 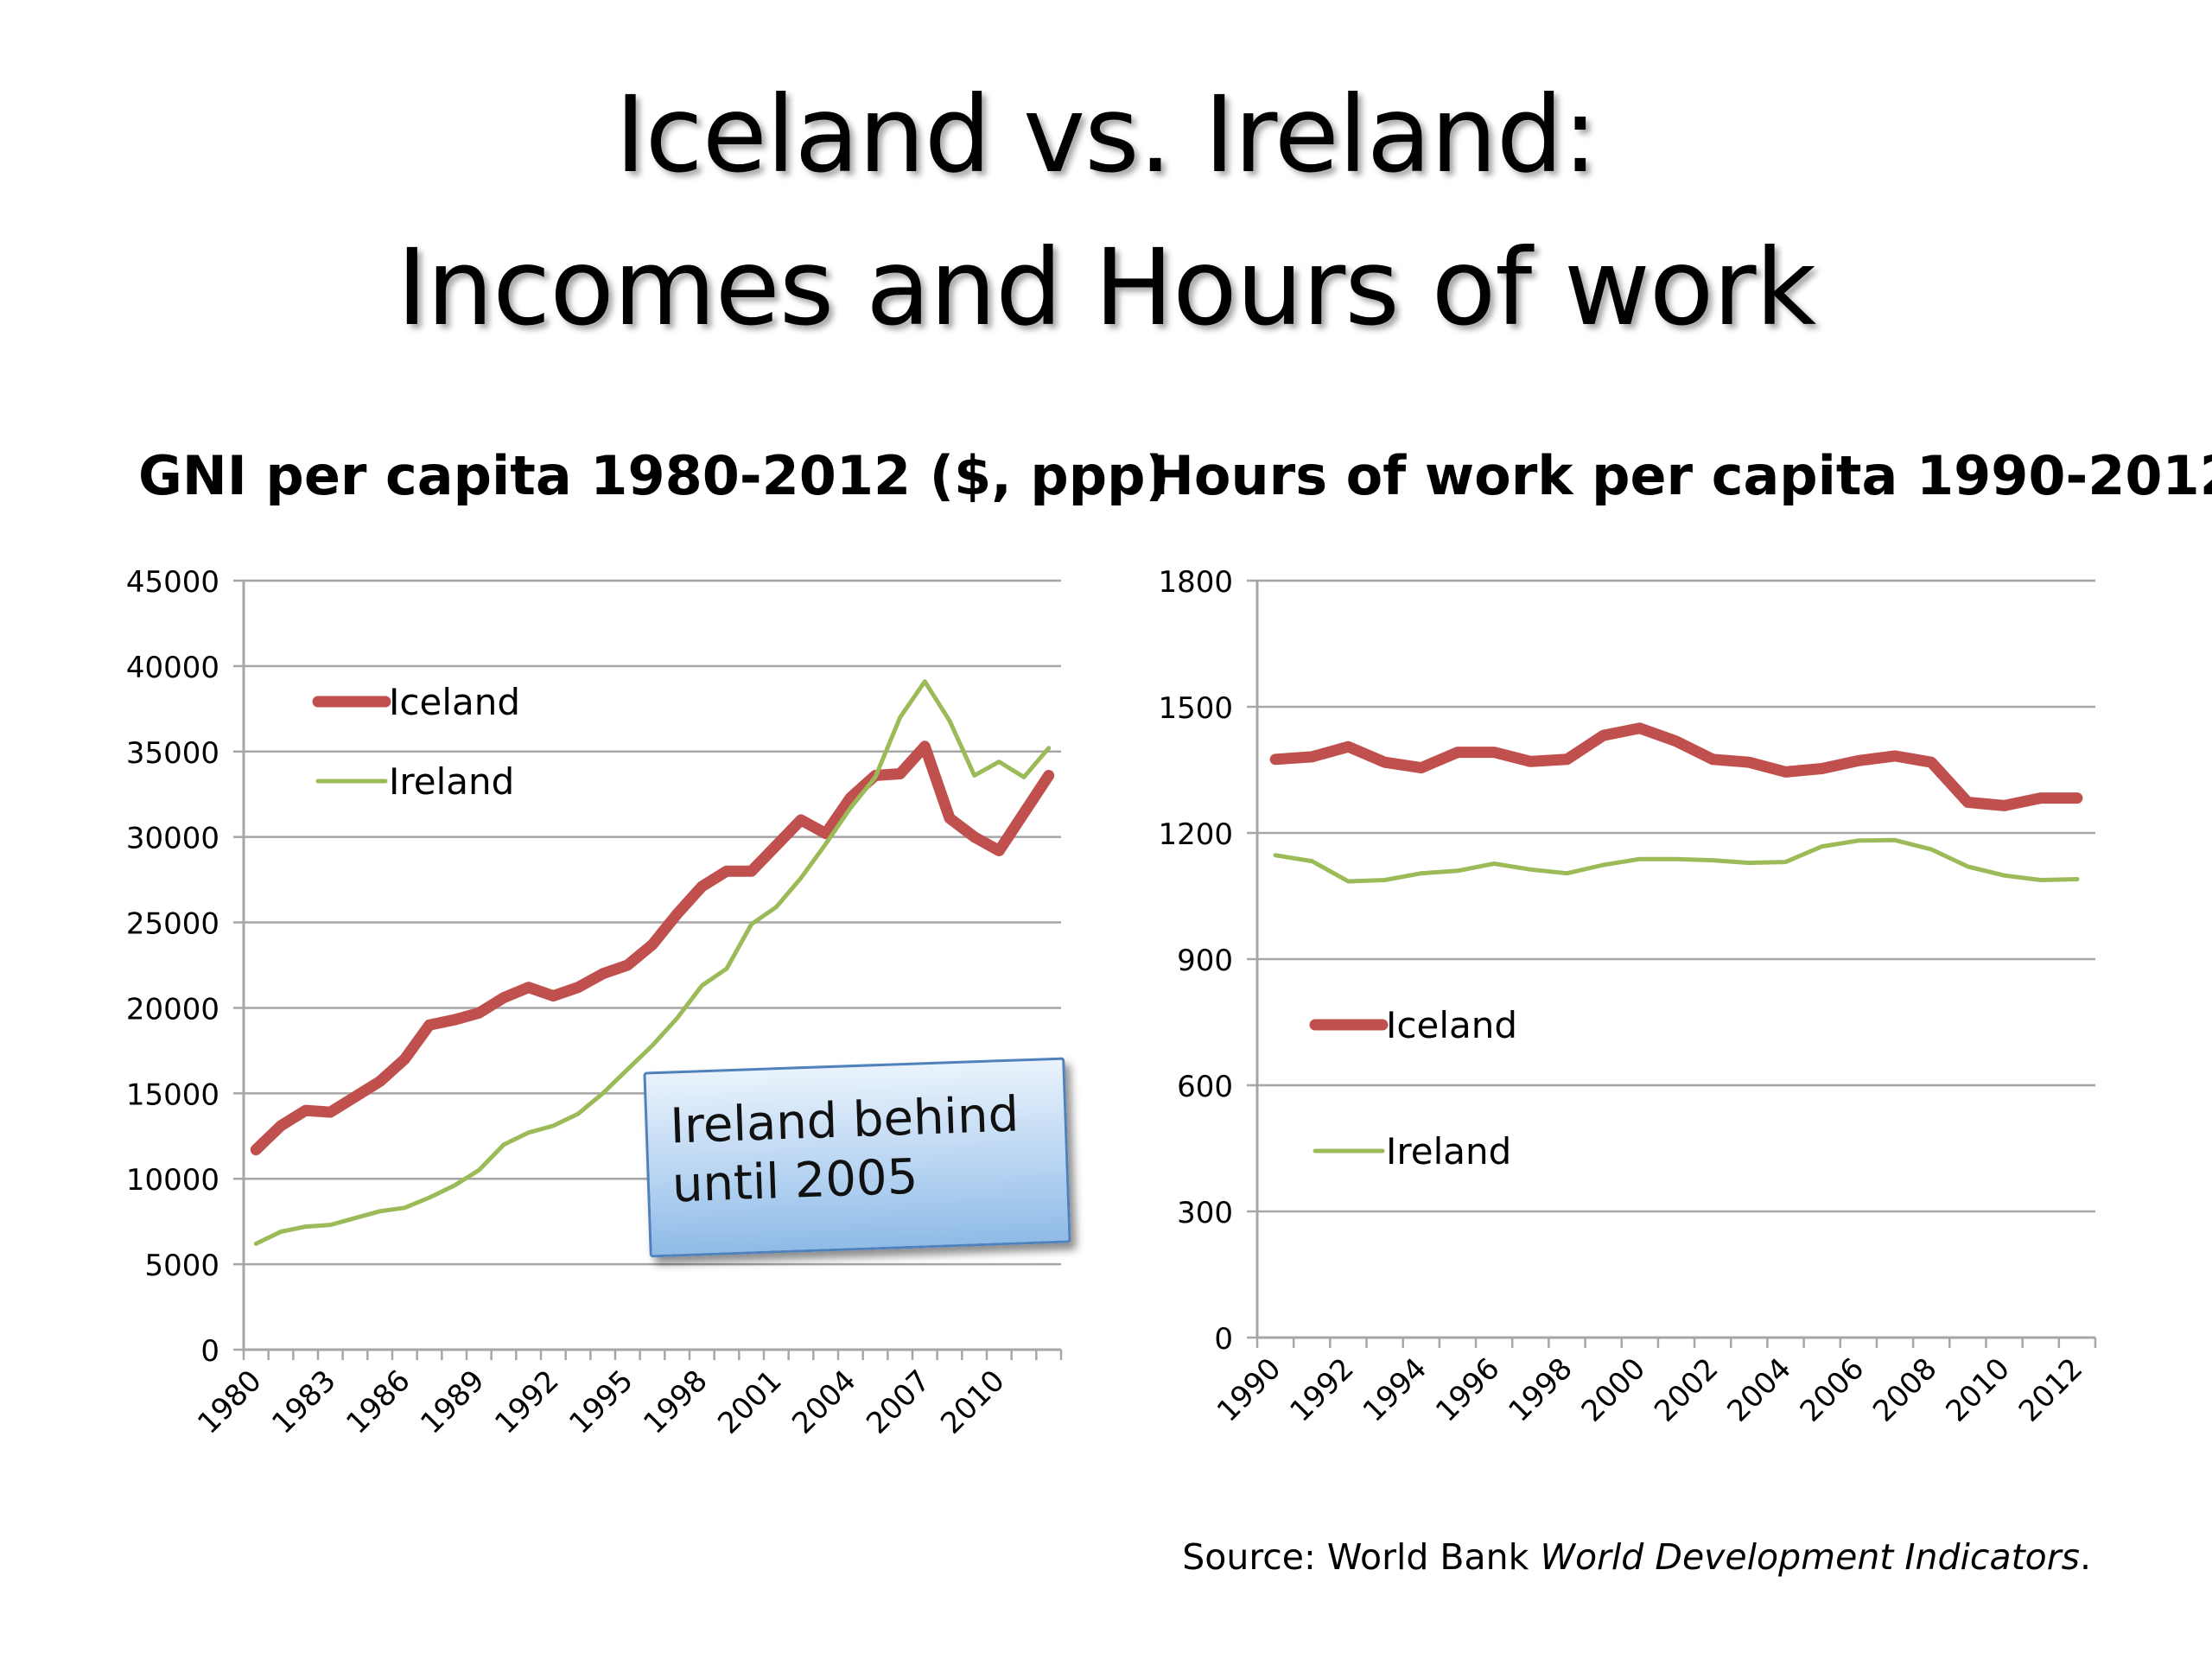 What do you see at coordinates (1613, 1389) in the screenshot?
I see `hours-x-tick-label: 2000` at bounding box center [1613, 1389].